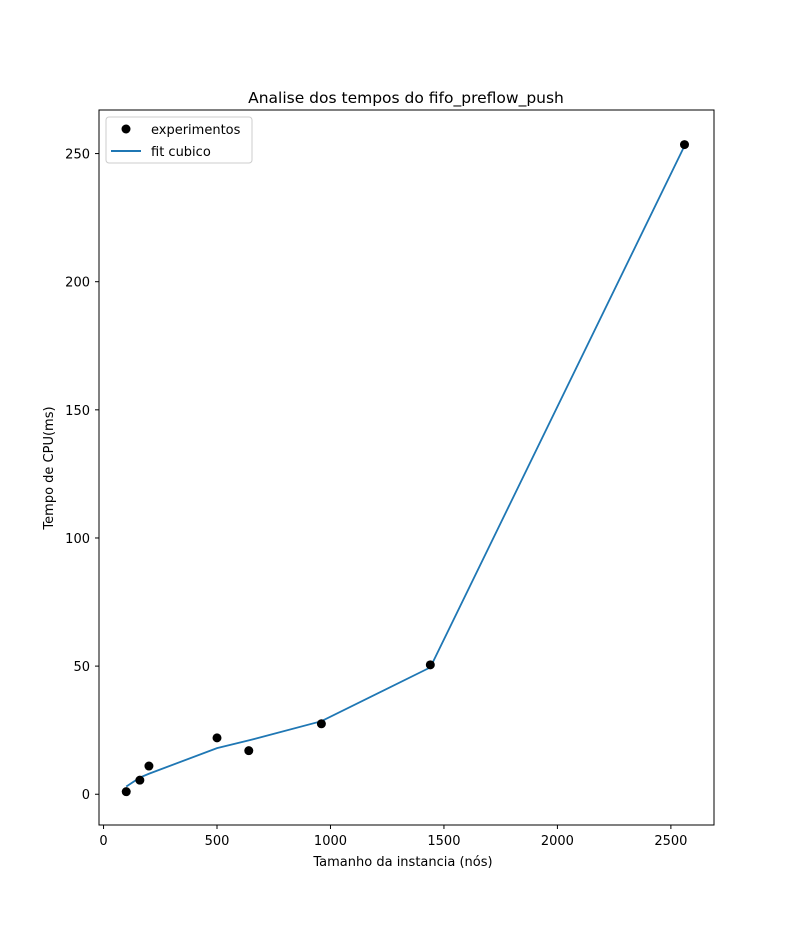  What do you see at coordinates (557, 841) in the screenshot?
I see `x-tick-label: 2000` at bounding box center [557, 841].